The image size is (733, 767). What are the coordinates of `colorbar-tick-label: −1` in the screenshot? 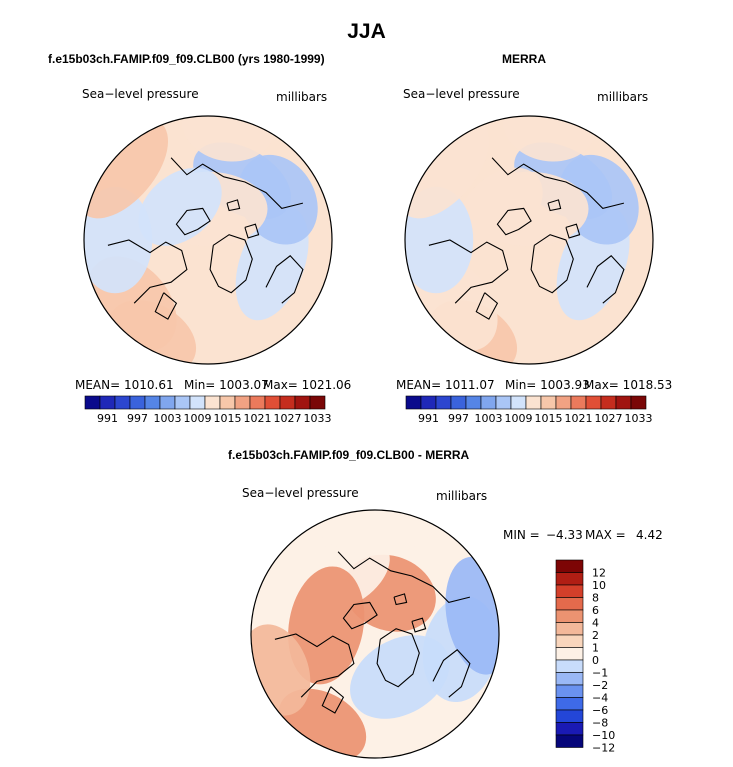 It's located at (600, 673).